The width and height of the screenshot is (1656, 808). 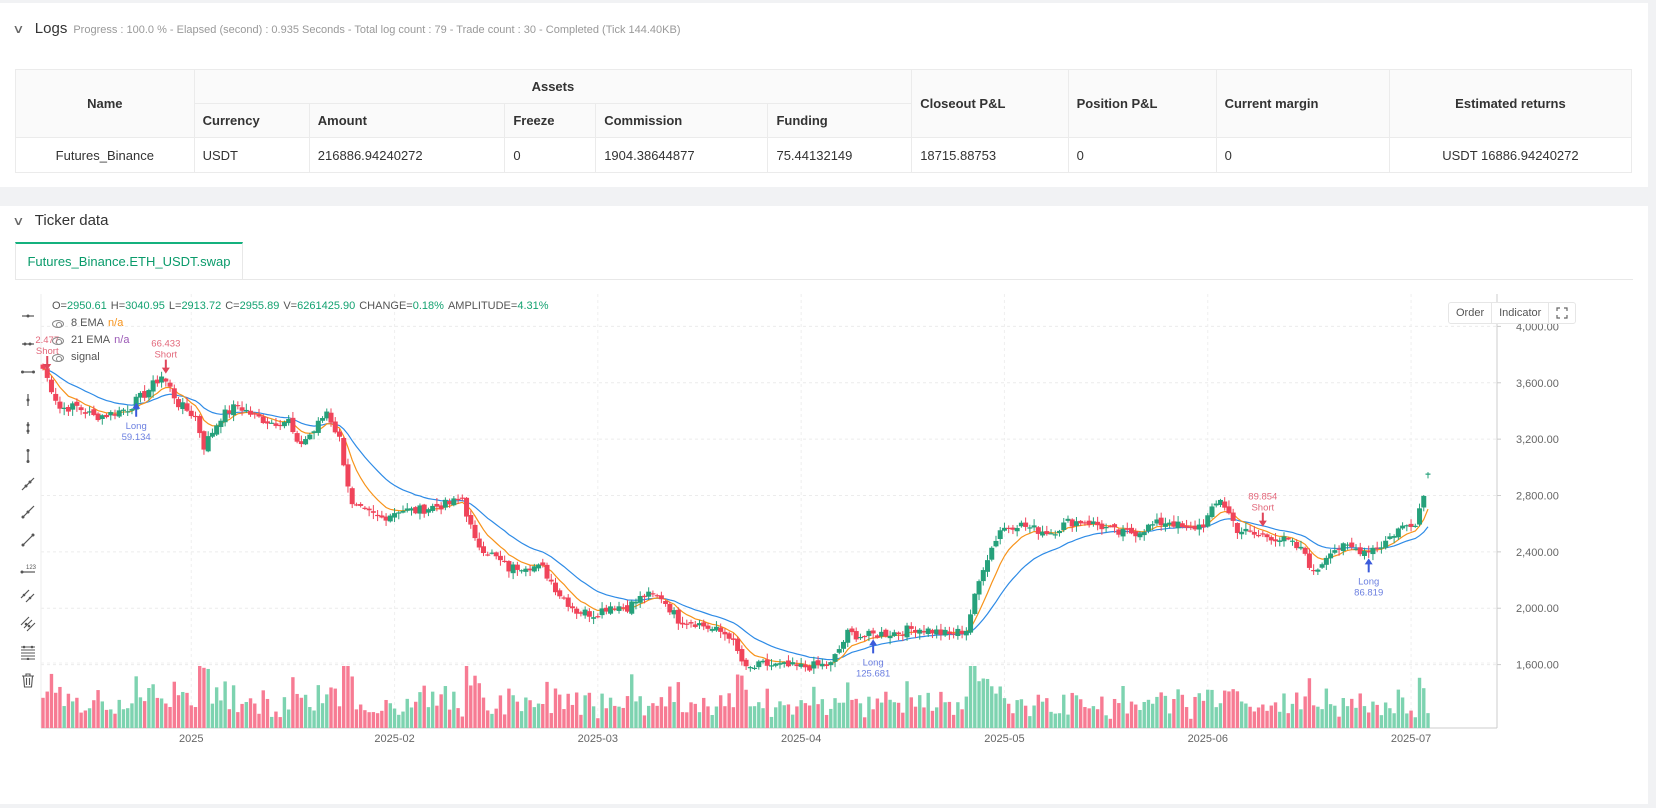 I want to click on trash-tool, so click(x=28, y=680).